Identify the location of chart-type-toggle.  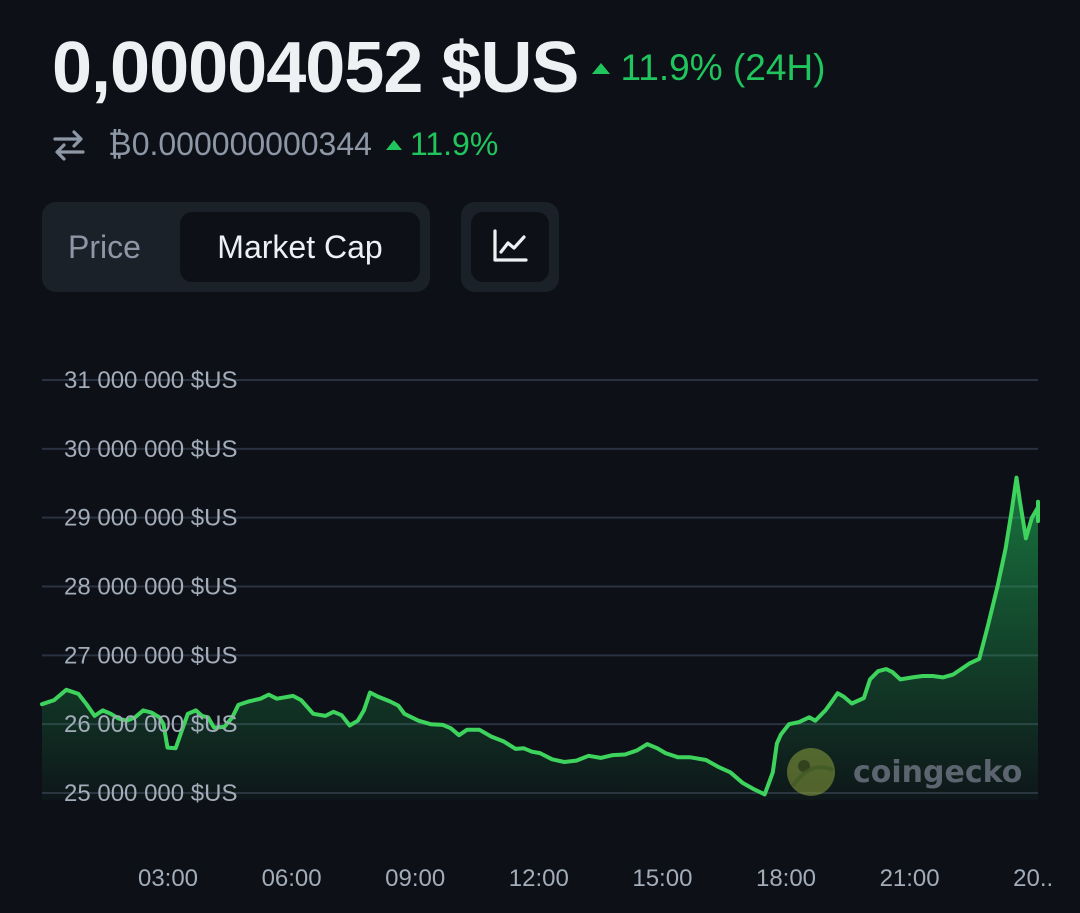
(510, 247).